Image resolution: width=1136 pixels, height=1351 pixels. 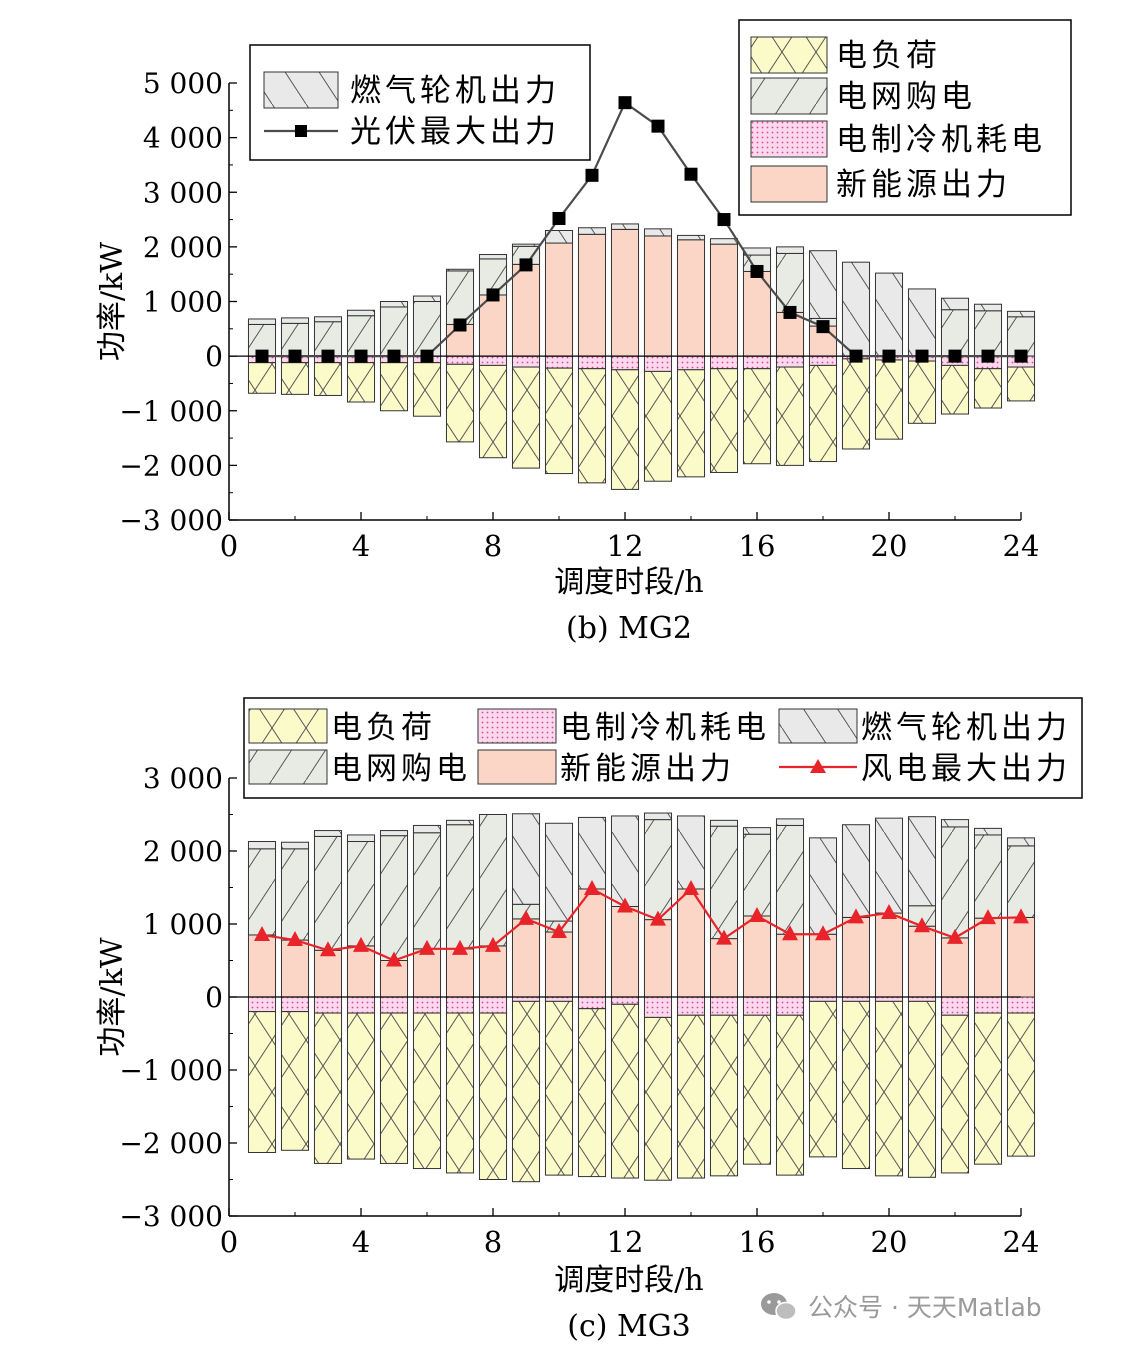 What do you see at coordinates (361, 1242) in the screenshot?
I see `x-tick-label: 4` at bounding box center [361, 1242].